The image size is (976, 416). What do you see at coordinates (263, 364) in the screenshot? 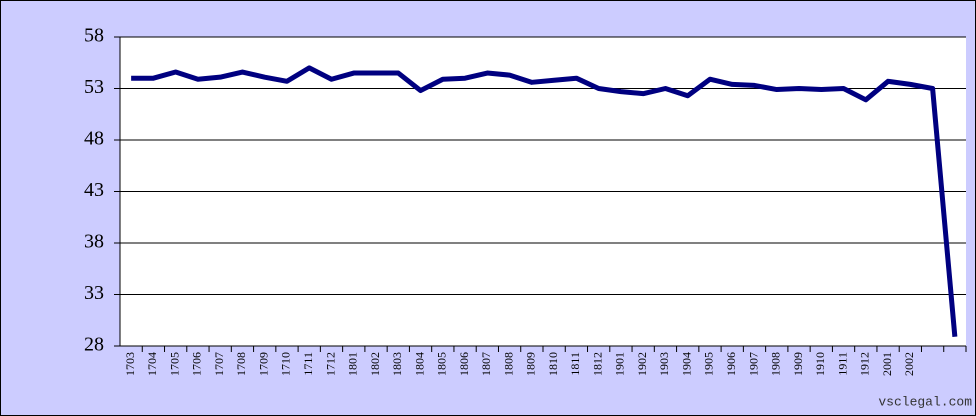
I see `x-tick-label: 1709` at bounding box center [263, 364].